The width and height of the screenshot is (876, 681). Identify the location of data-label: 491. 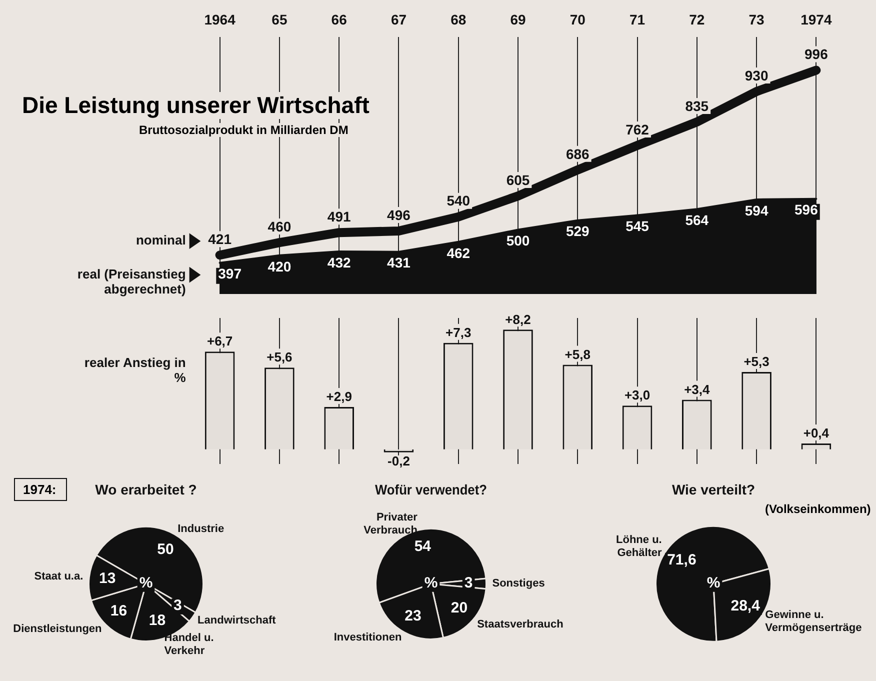
(339, 216).